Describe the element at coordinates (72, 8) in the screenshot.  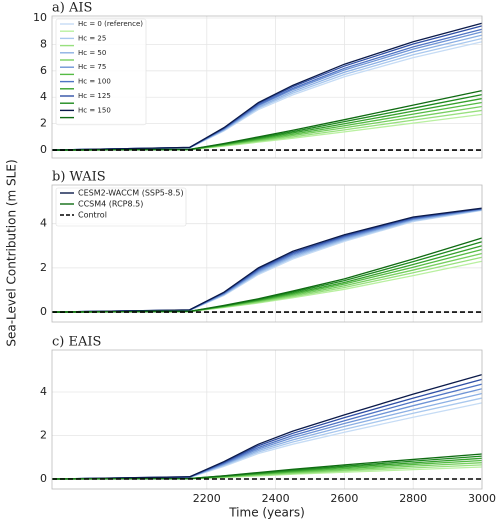
I see `panel-title: a) AIS` at that location.